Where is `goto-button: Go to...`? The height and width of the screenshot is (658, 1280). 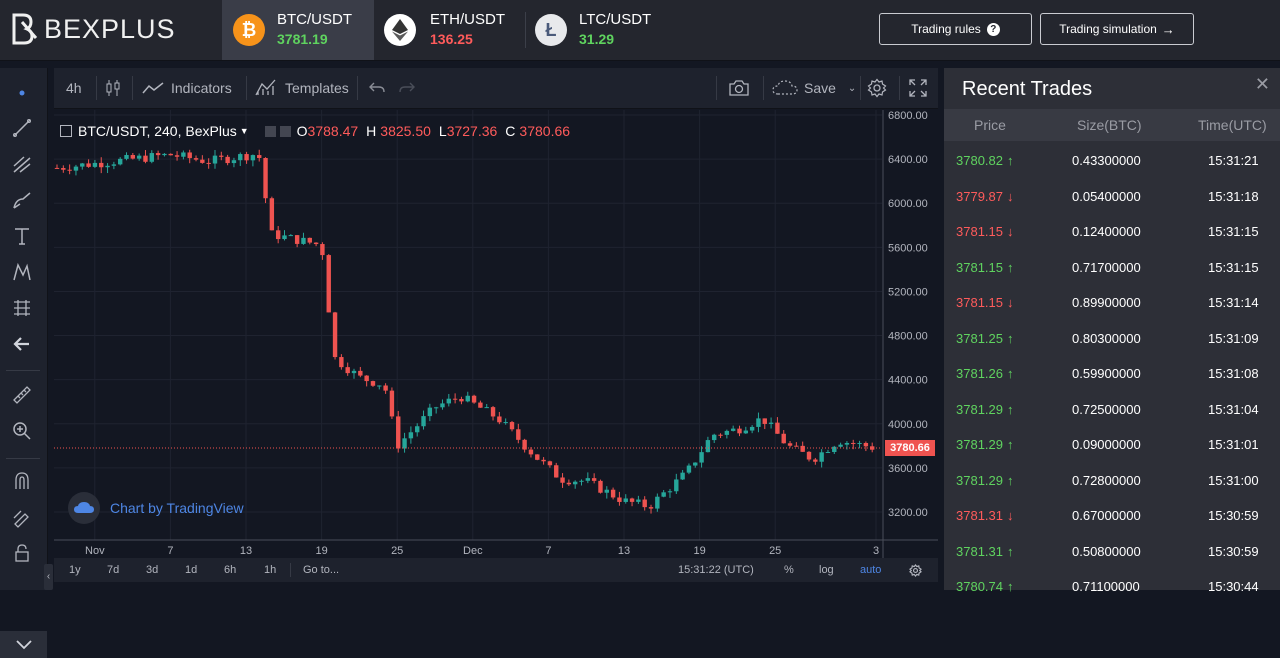
goto-button: Go to... is located at coordinates (321, 570).